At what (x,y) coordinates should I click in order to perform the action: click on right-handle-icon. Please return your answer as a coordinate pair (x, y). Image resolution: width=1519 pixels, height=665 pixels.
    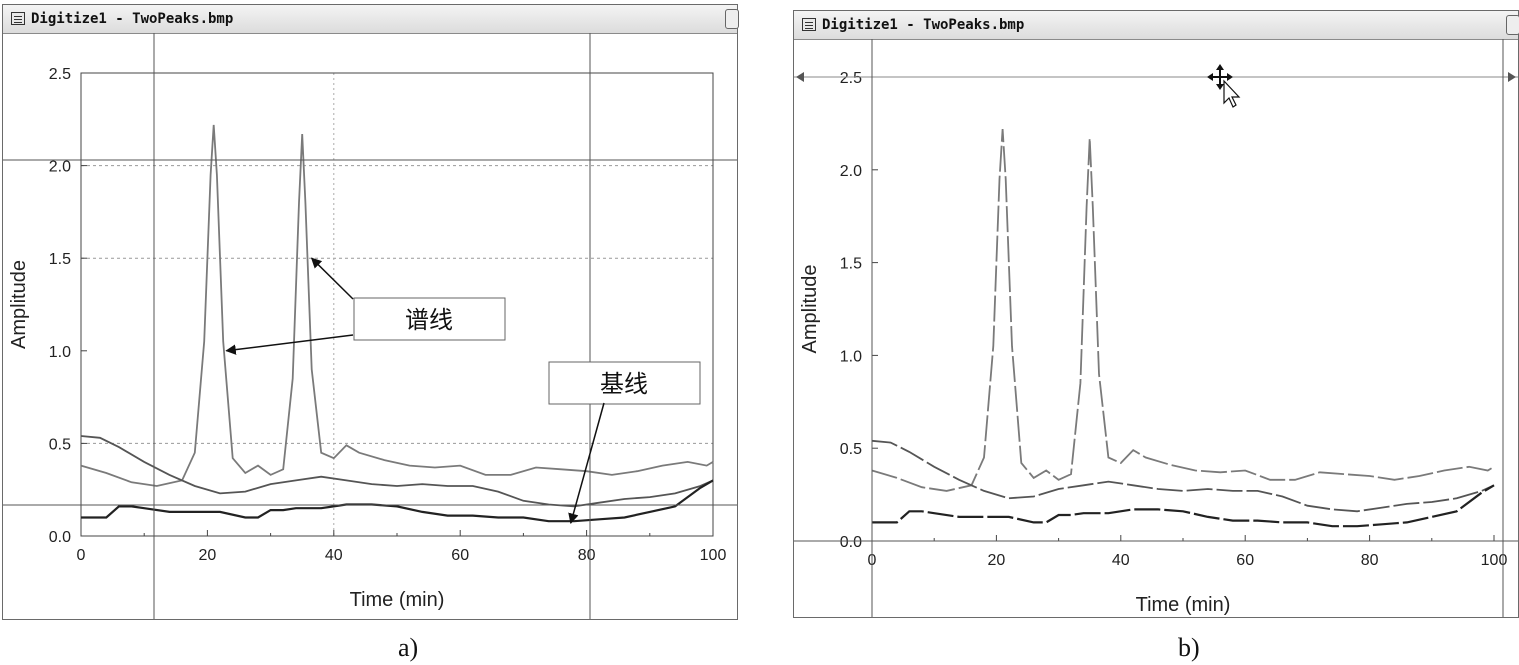
    Looking at the image, I should click on (1512, 77).